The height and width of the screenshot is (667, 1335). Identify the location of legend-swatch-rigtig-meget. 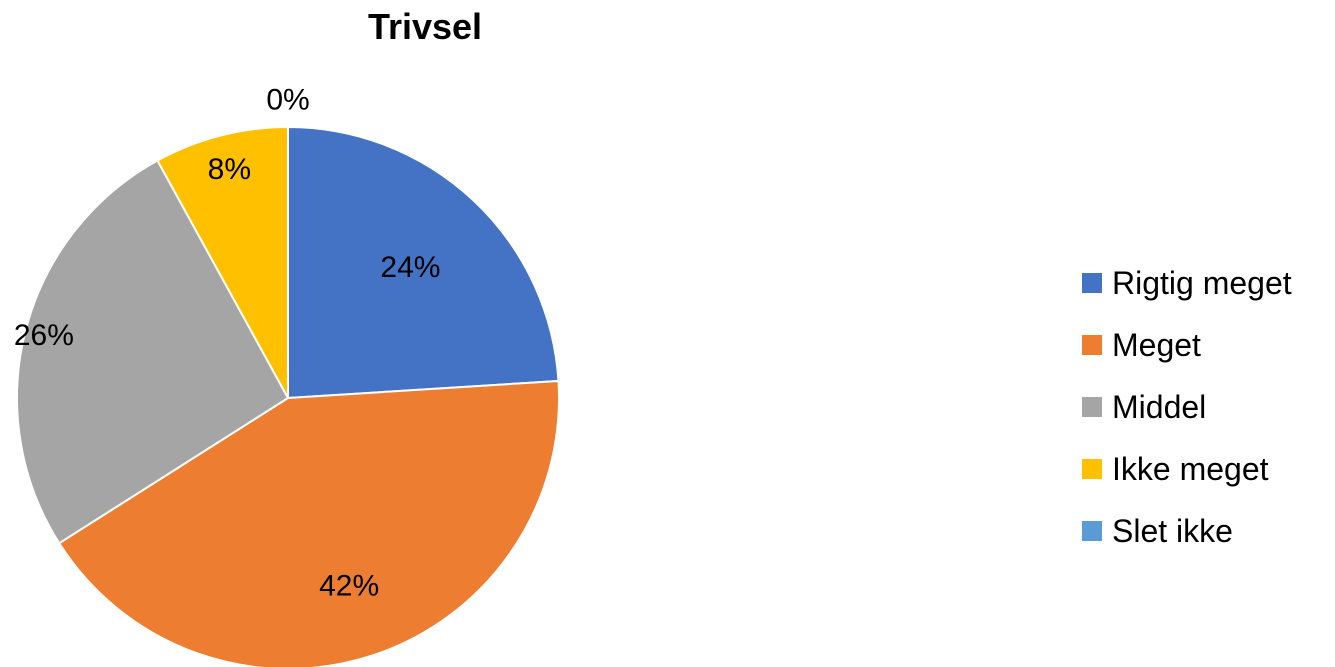
(1092, 283).